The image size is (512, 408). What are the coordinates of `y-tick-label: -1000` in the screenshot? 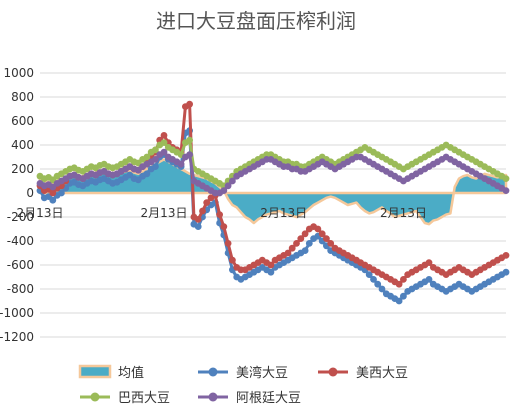 It's located at (17, 313).